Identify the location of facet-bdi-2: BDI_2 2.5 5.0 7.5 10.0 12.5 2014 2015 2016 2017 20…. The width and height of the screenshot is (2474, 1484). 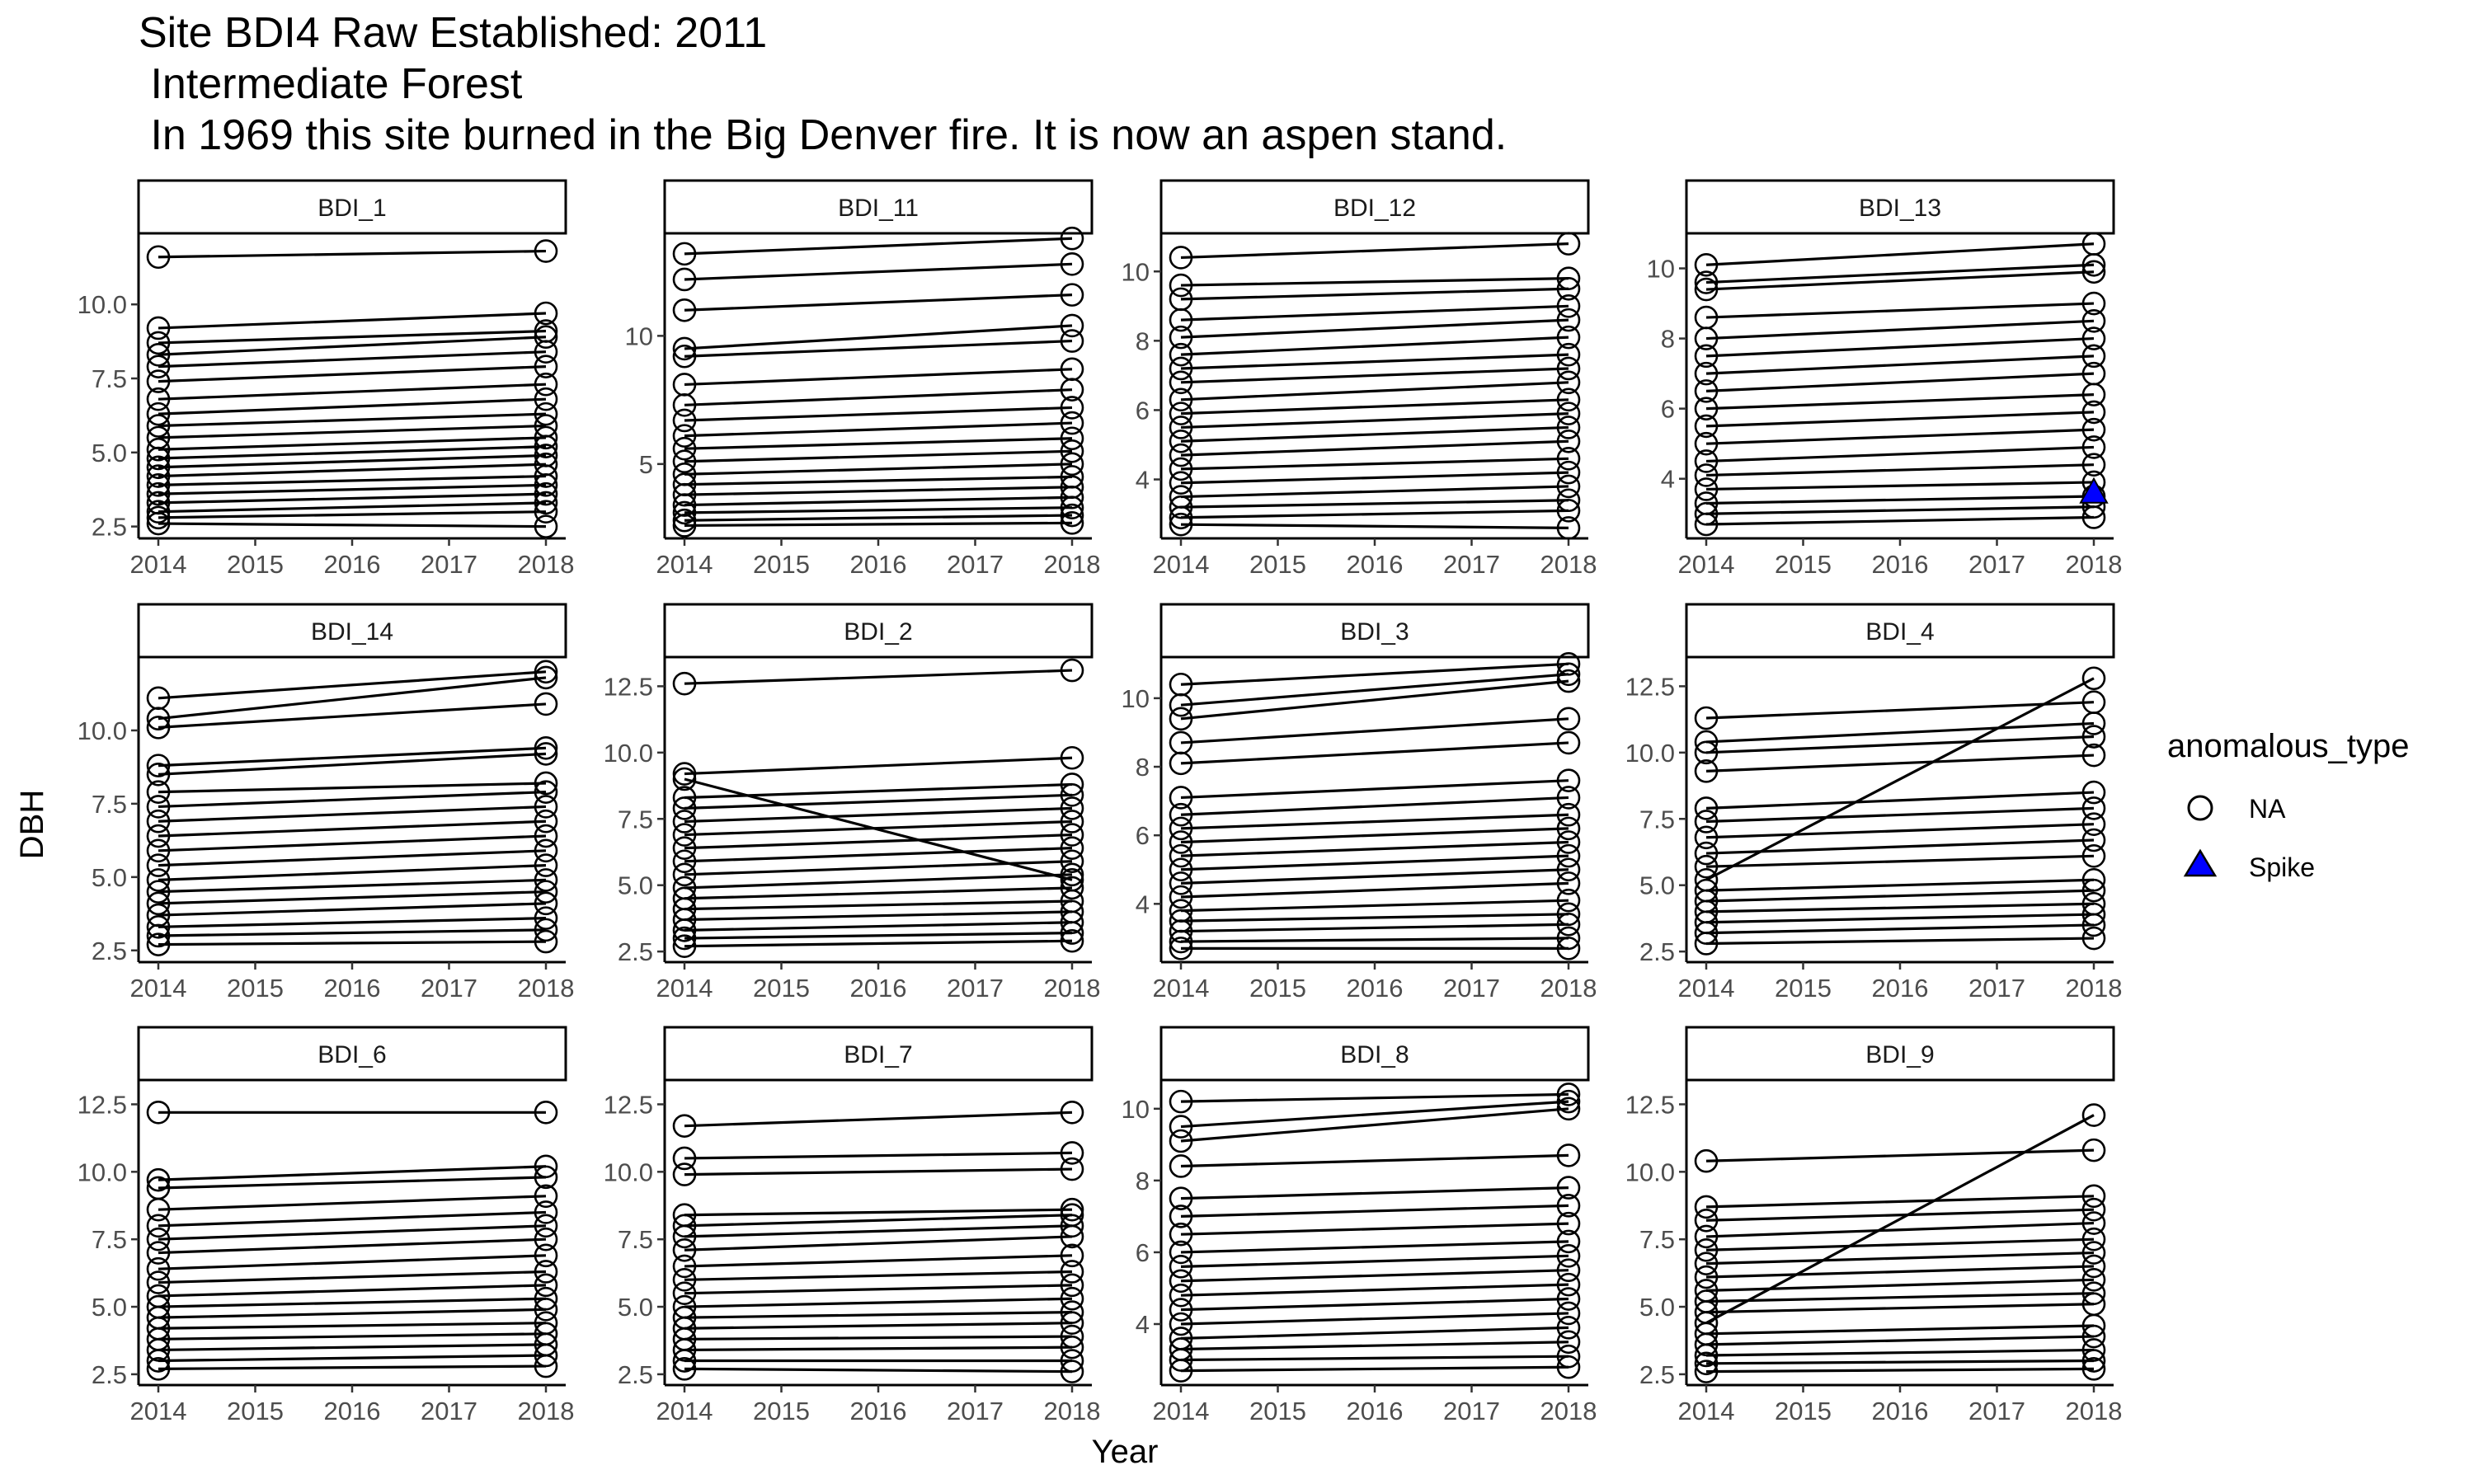
(852, 803).